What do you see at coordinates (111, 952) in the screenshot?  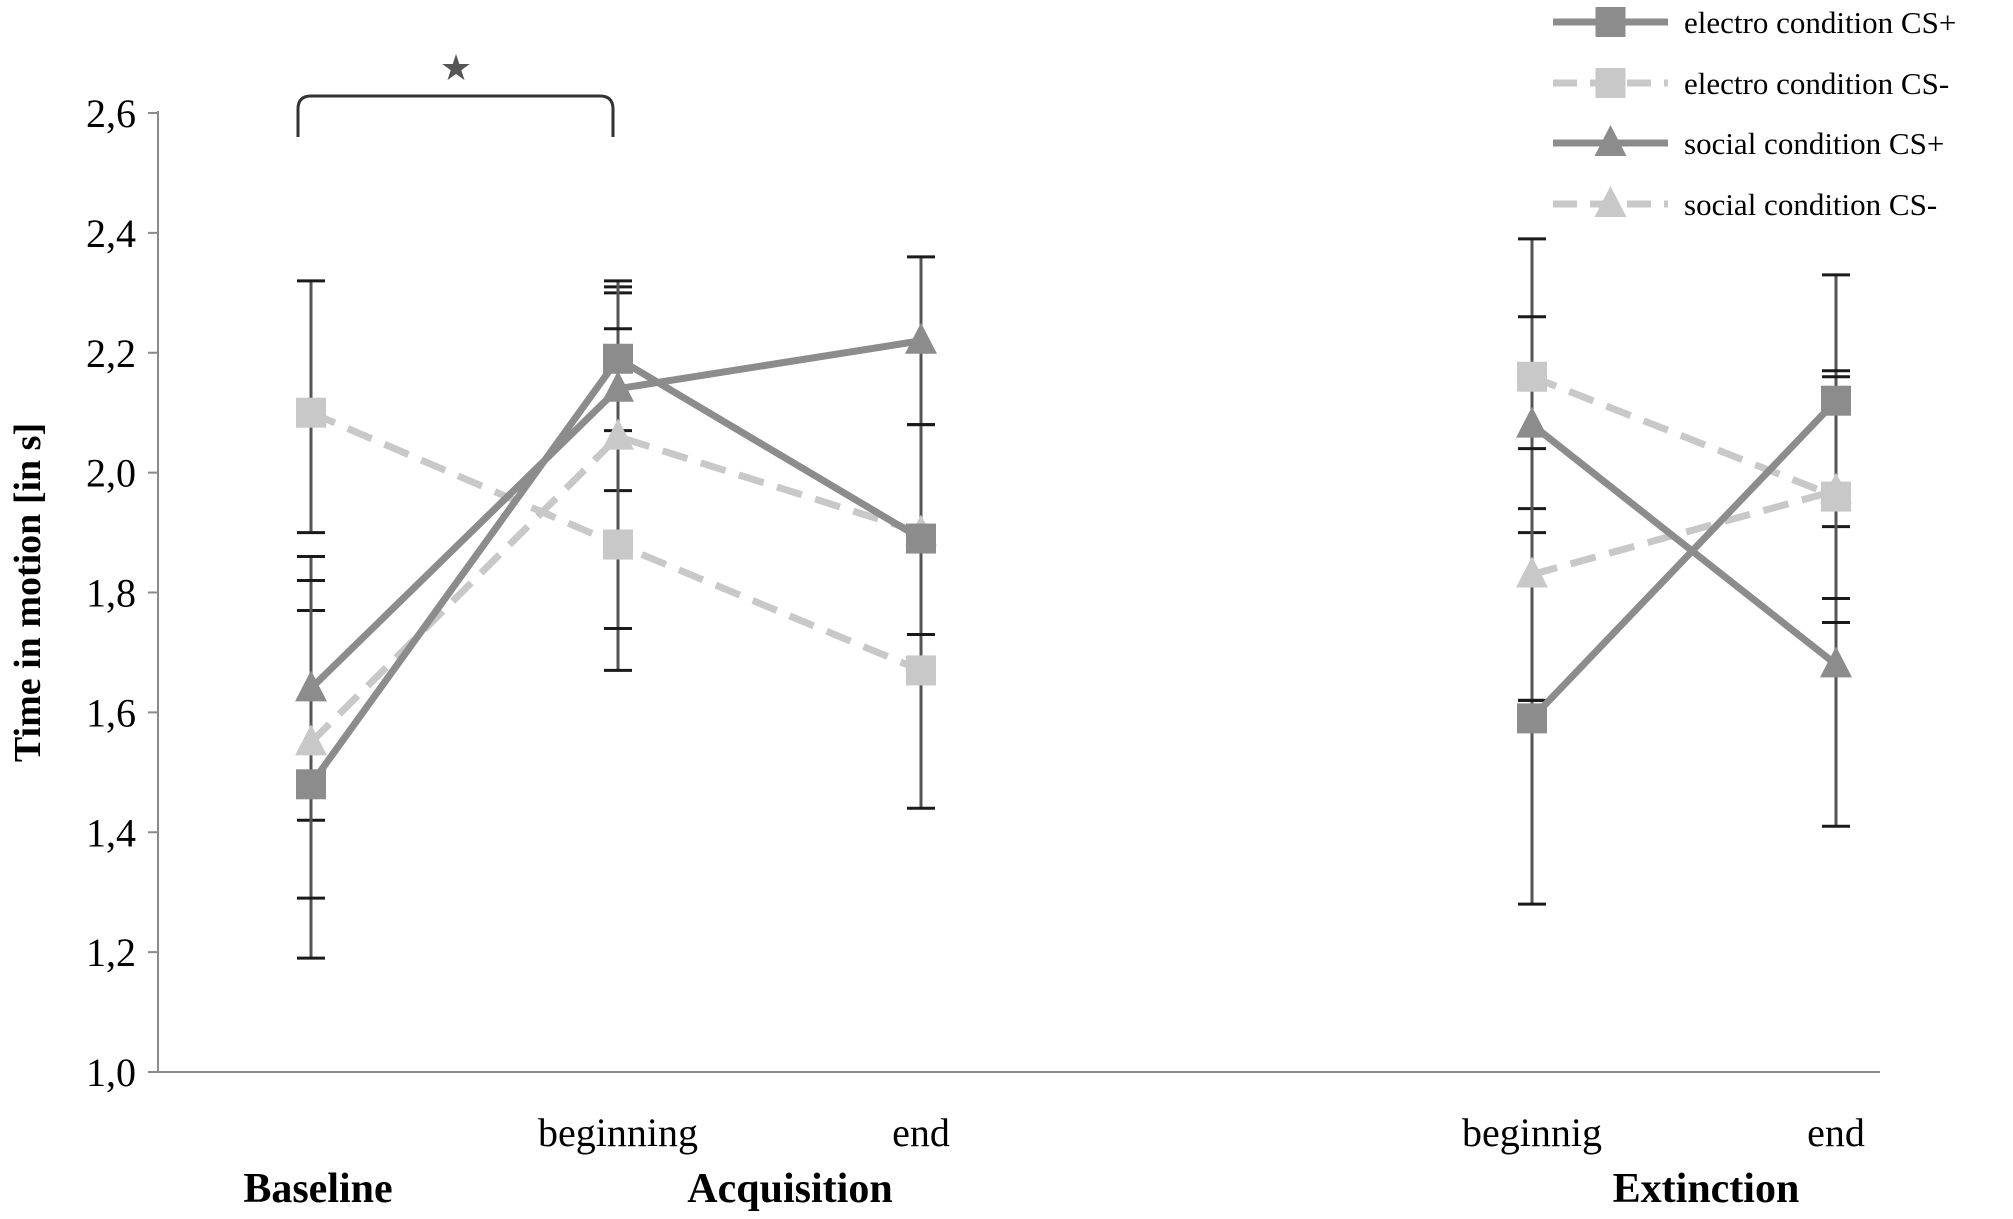 I see `y-tick-label: 1,2` at bounding box center [111, 952].